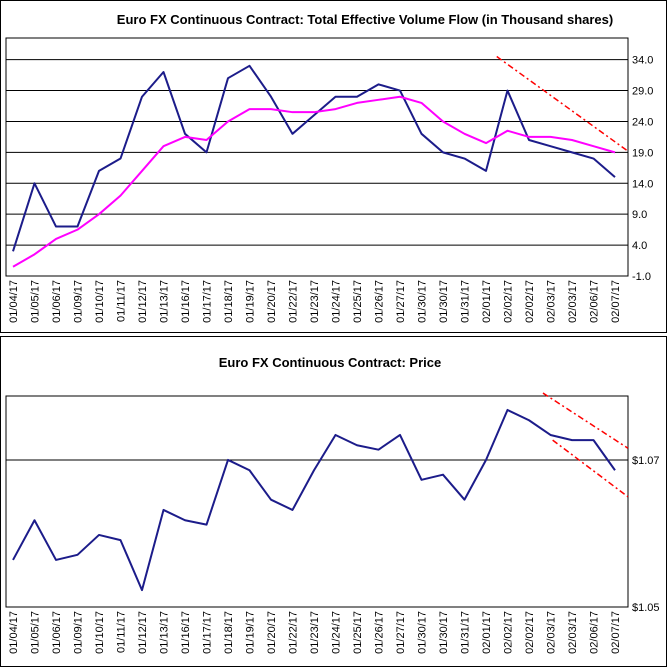 Image resolution: width=669 pixels, height=669 pixels. Describe the element at coordinates (642, 122) in the screenshot. I see `y-tick-label: 24.0` at that location.